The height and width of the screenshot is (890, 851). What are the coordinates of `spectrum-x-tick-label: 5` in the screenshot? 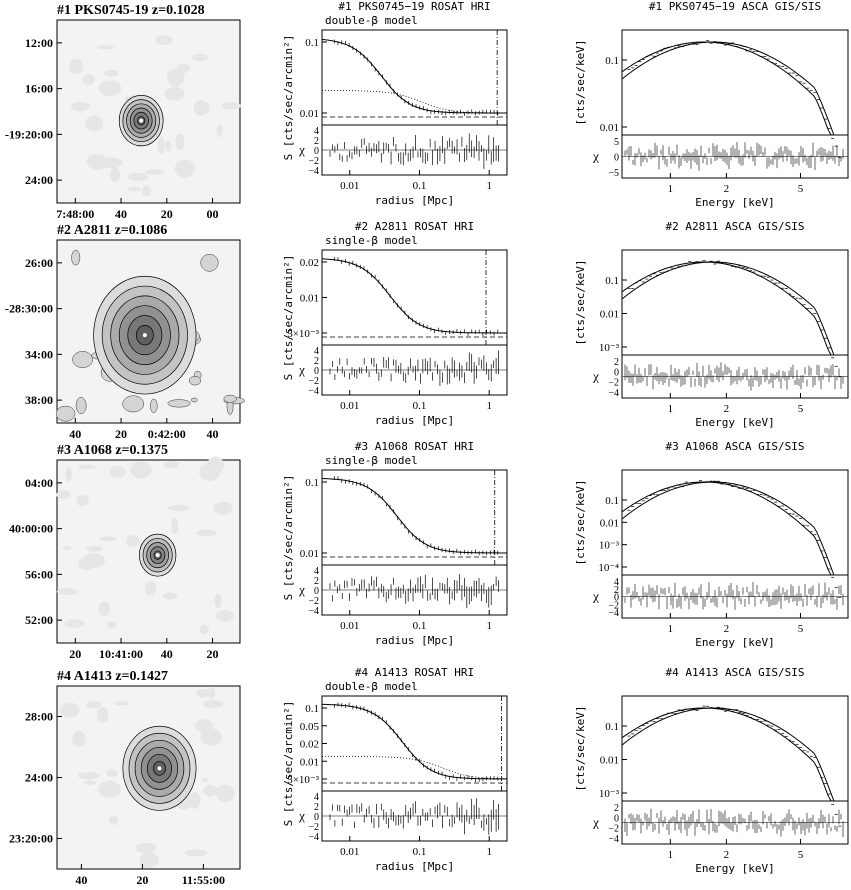 It's located at (801, 409).